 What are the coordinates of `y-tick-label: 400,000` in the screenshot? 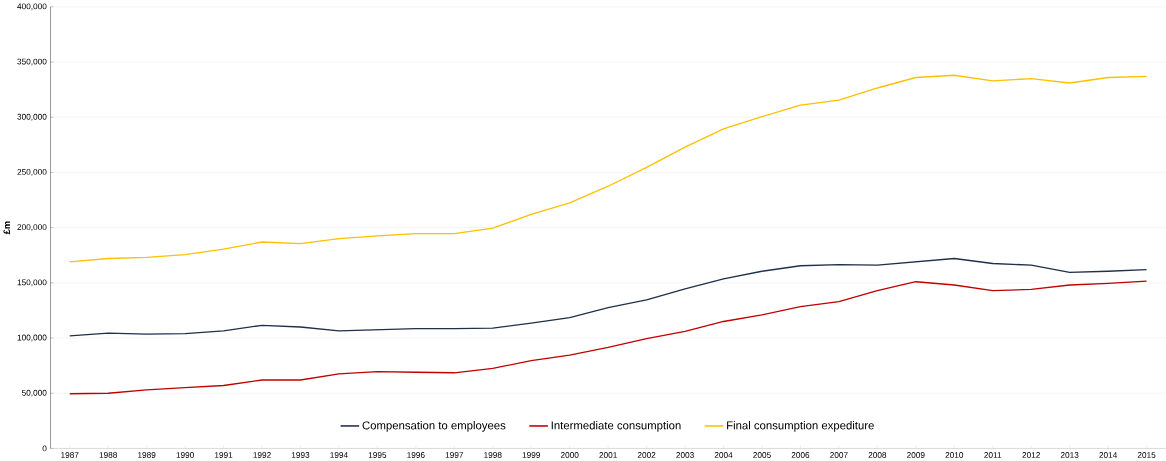 It's located at (32, 7).